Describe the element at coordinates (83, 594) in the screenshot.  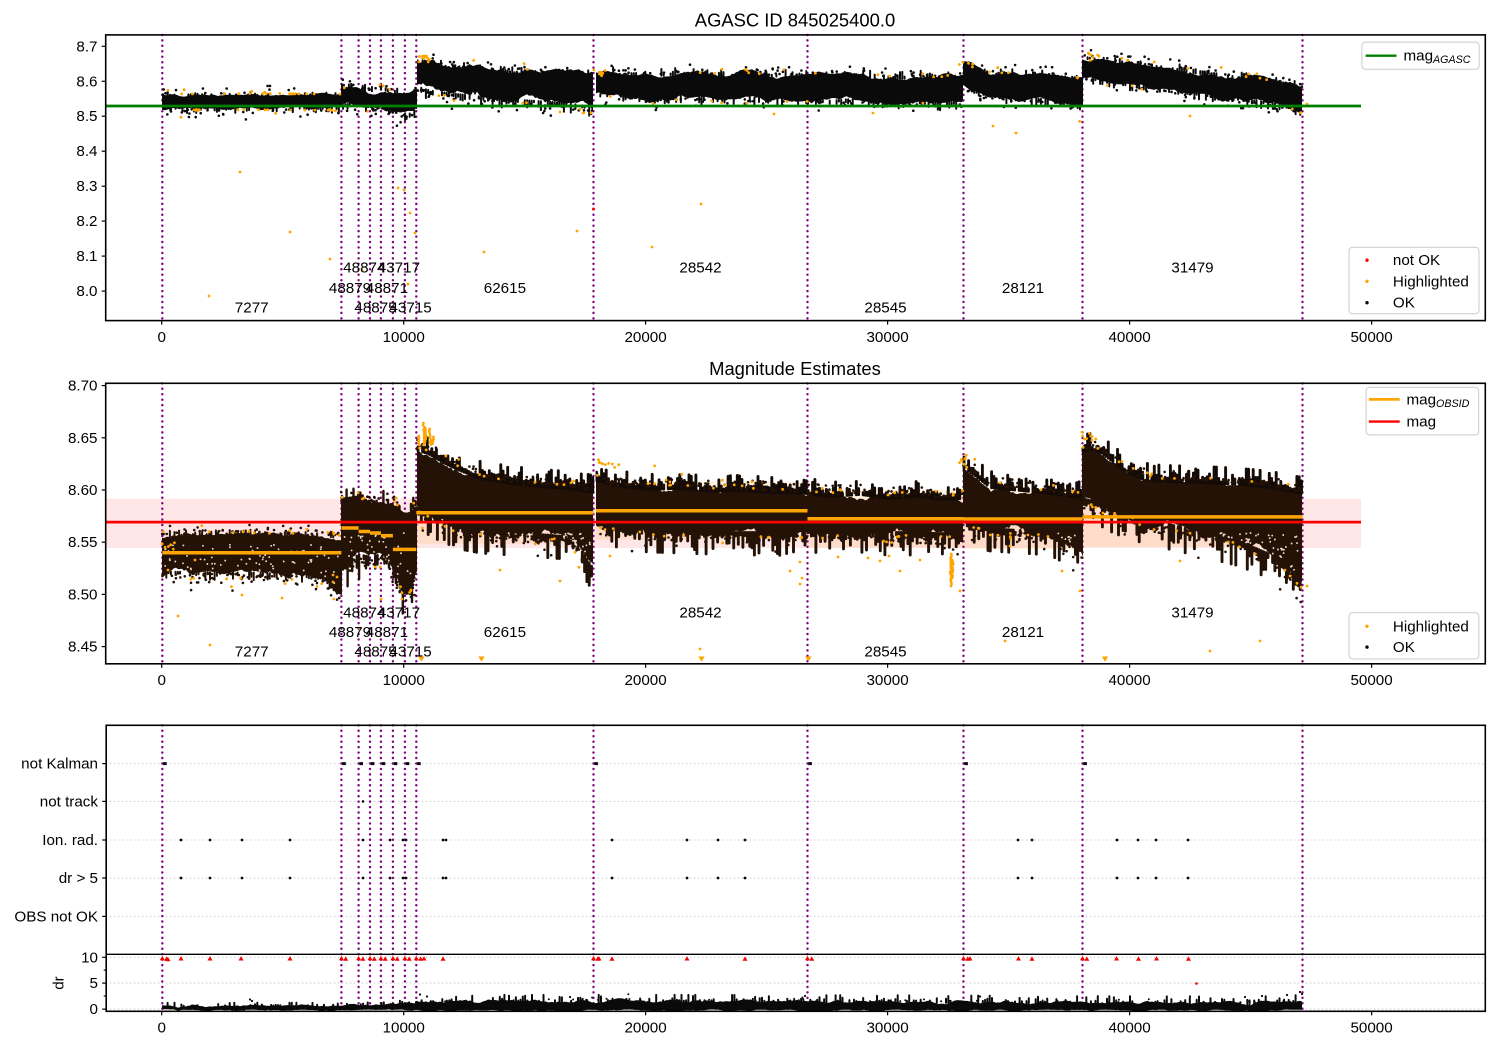
I see `svg-text: 8.50` at that location.